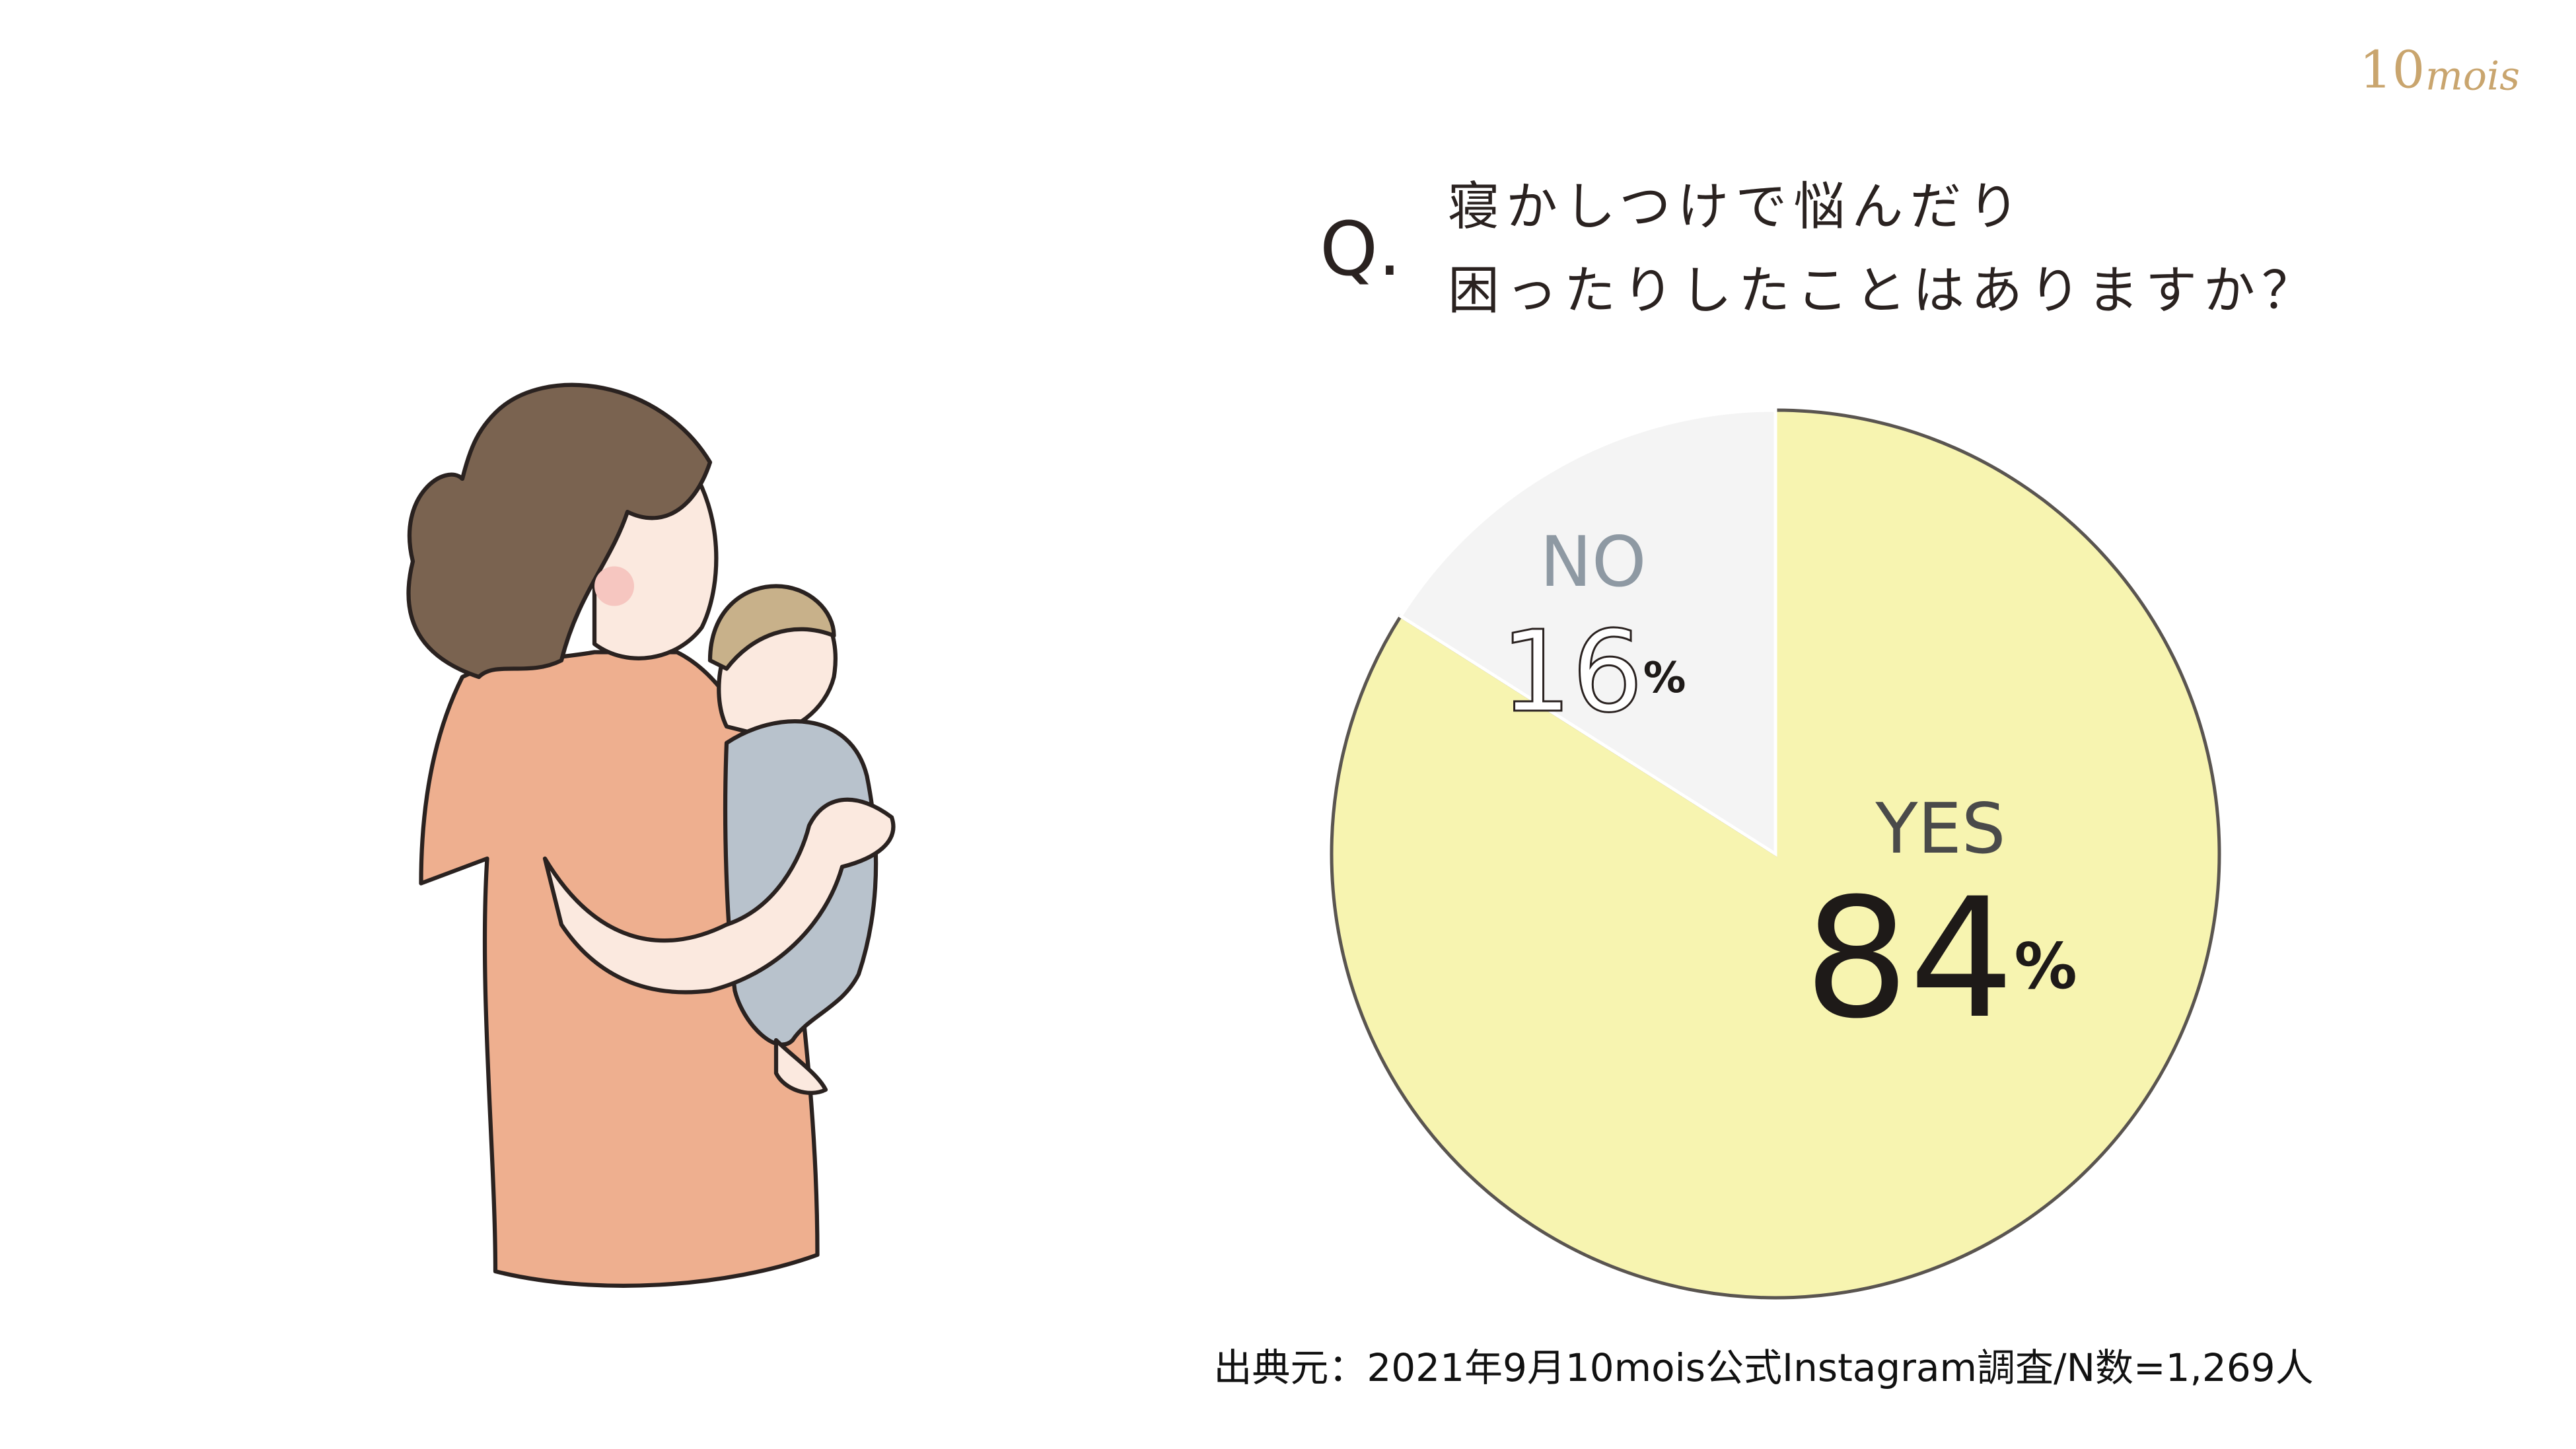 The image size is (2576, 1449). I want to click on pie-slice, so click(1587, 633).